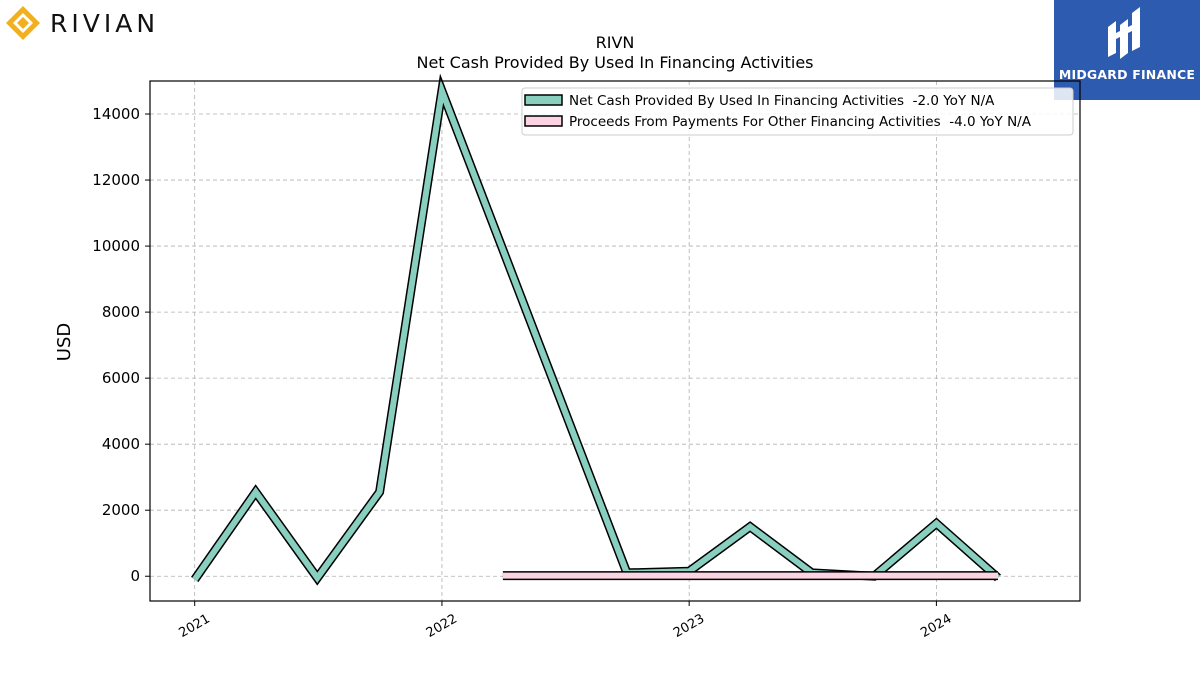  I want to click on x-tick-label: 2021, so click(195, 626).